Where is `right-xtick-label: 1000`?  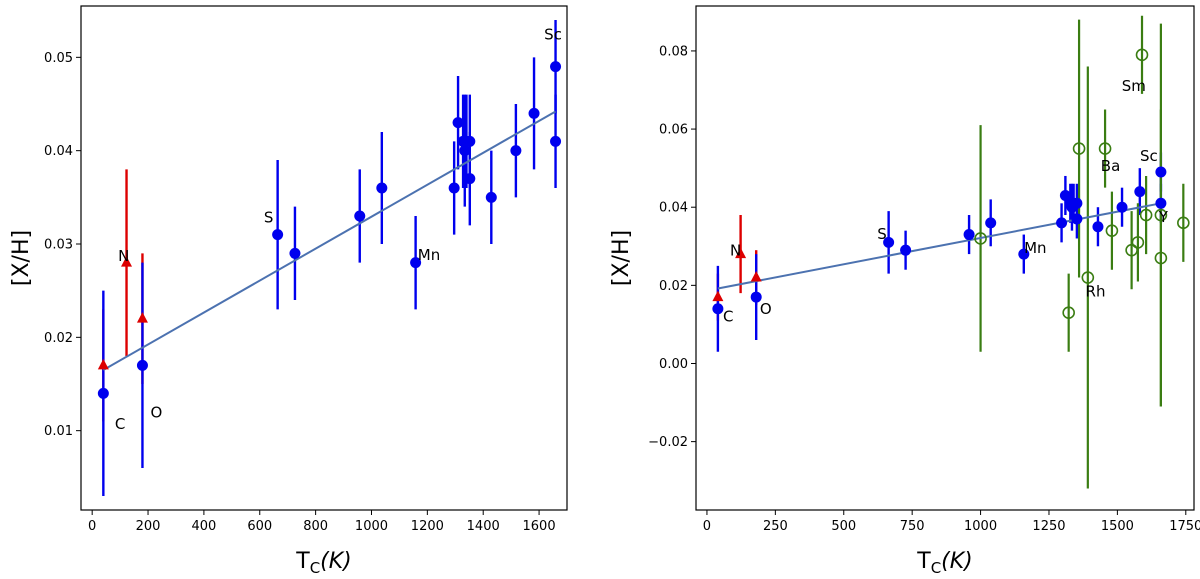 right-xtick-label: 1000 is located at coordinates (980, 526).